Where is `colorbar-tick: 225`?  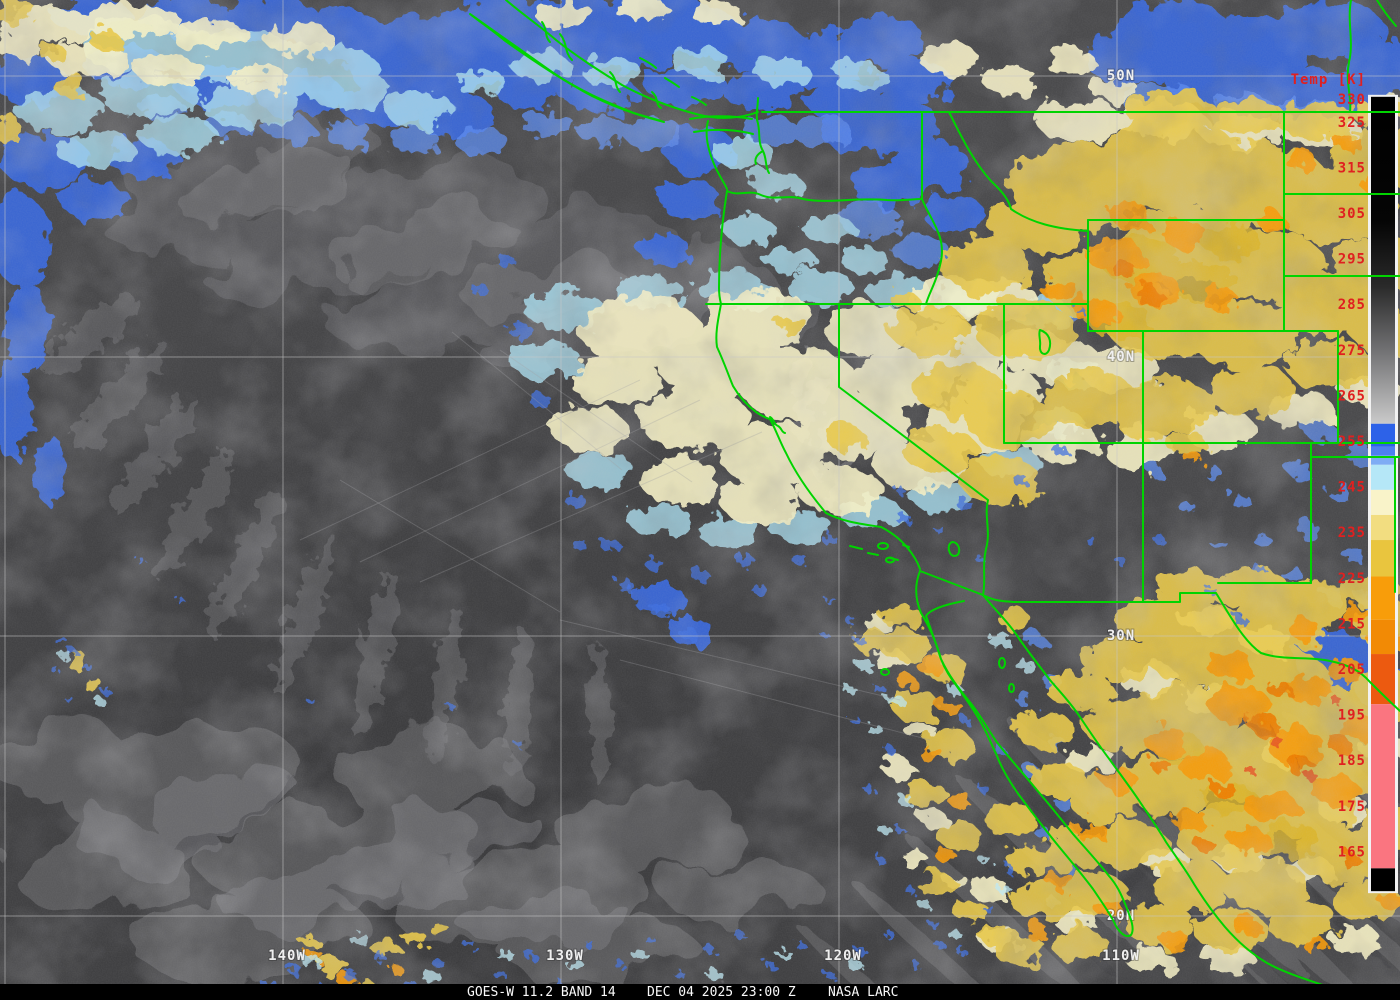 colorbar-tick: 225 is located at coordinates (1352, 579).